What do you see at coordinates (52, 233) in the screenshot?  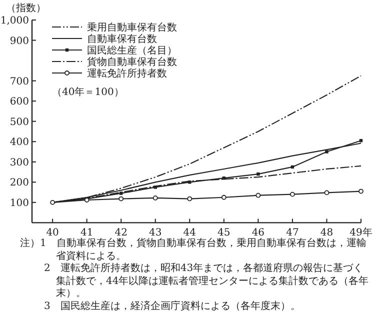 I see `x-tick-label: 40` at bounding box center [52, 233].